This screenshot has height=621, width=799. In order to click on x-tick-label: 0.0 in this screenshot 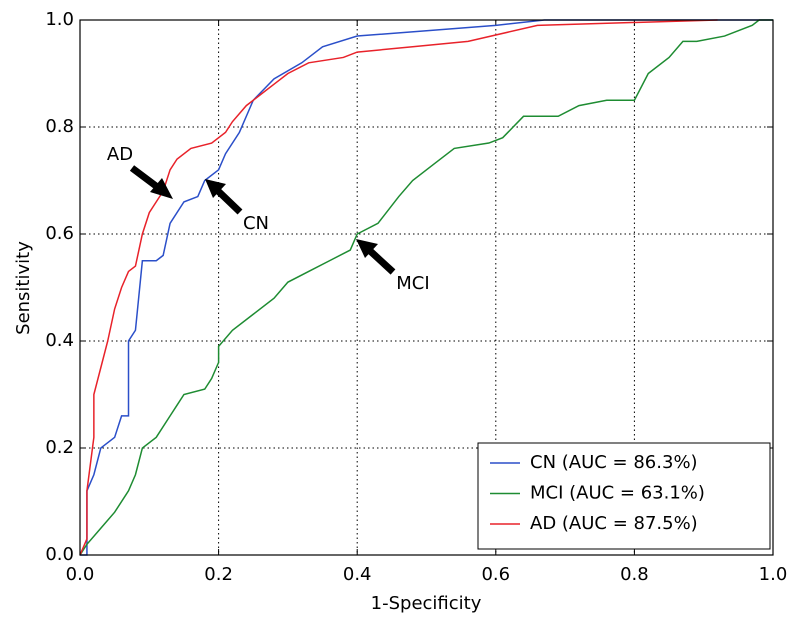, I will do `click(80, 574)`.